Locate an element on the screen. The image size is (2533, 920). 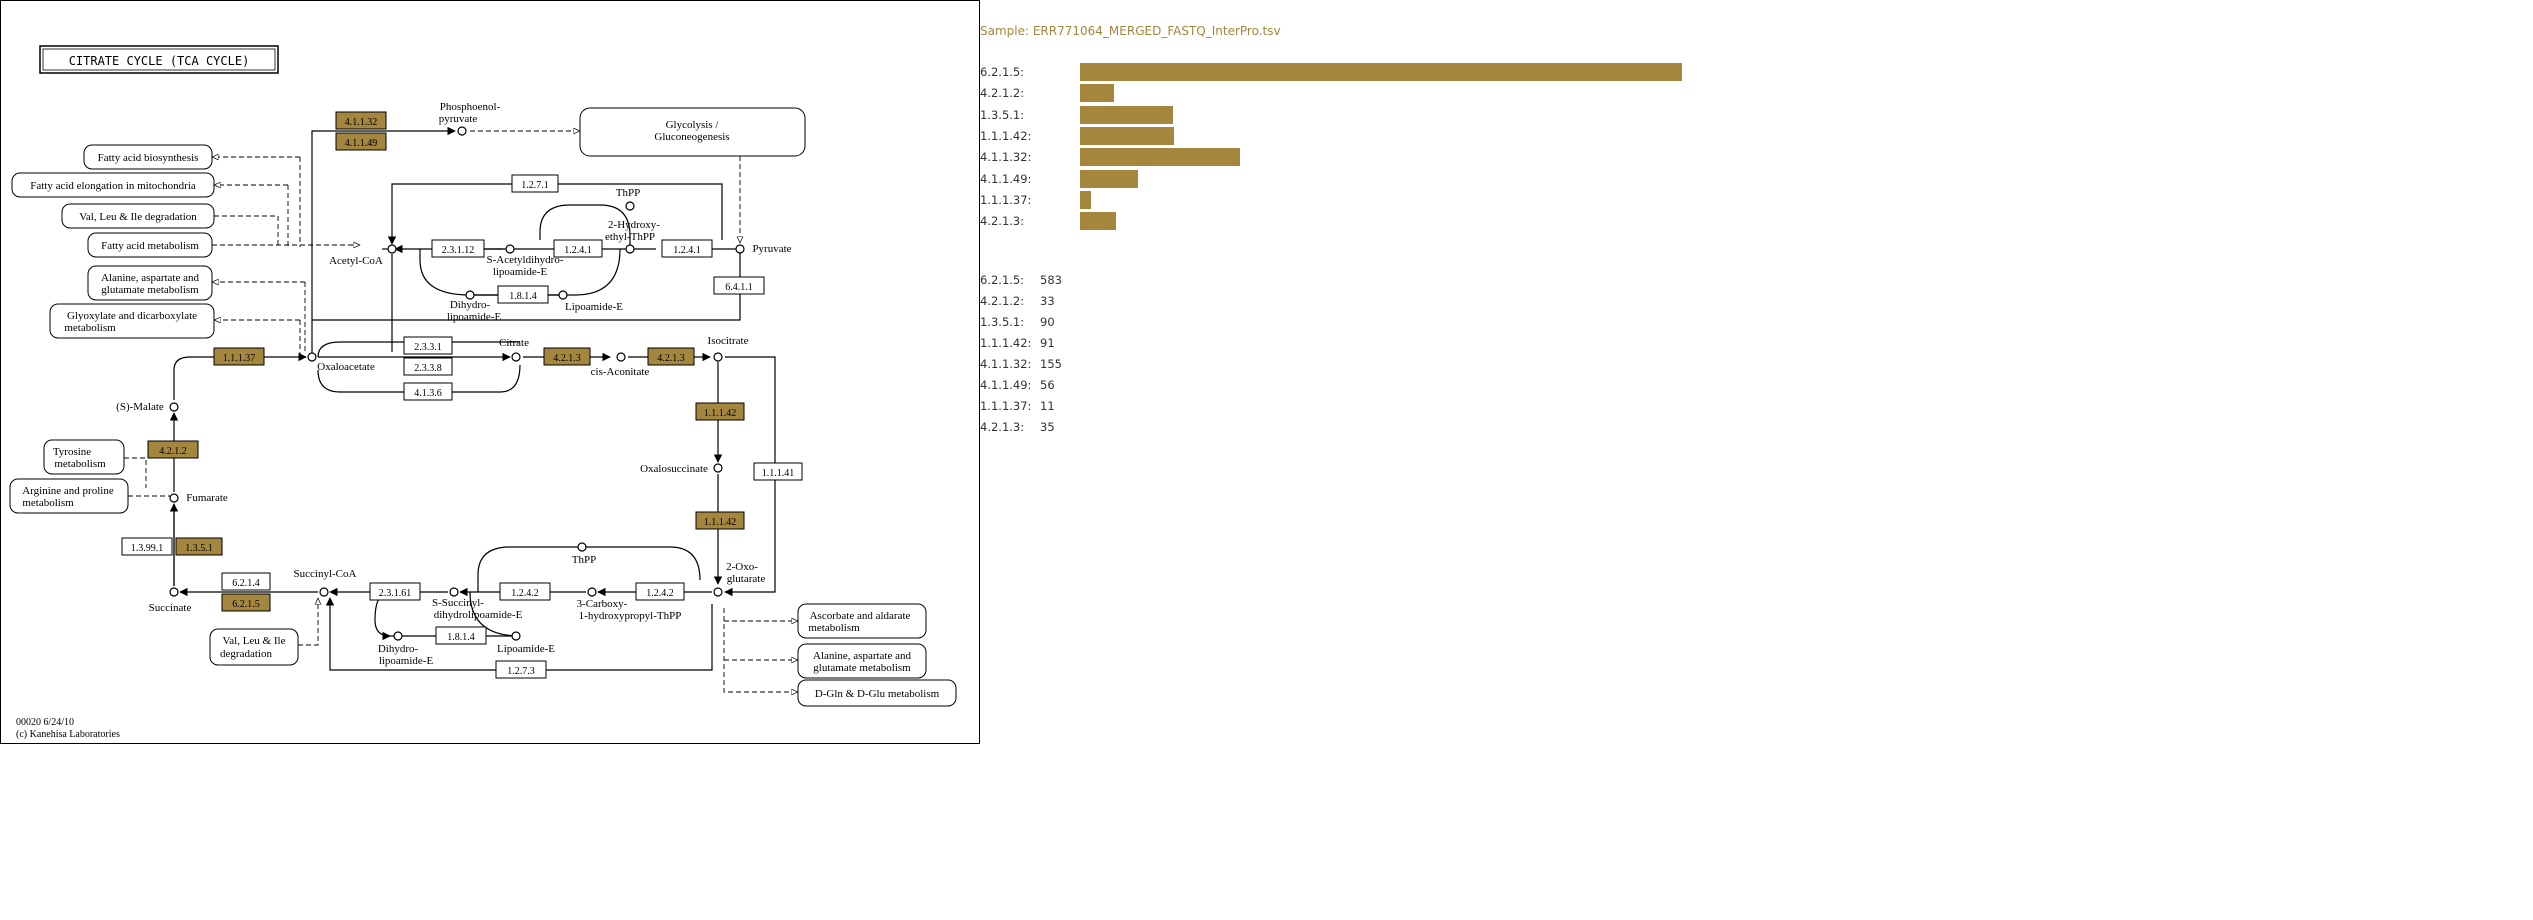
compound-lipoamide-top: Lipoamide-E is located at coordinates (594, 307).